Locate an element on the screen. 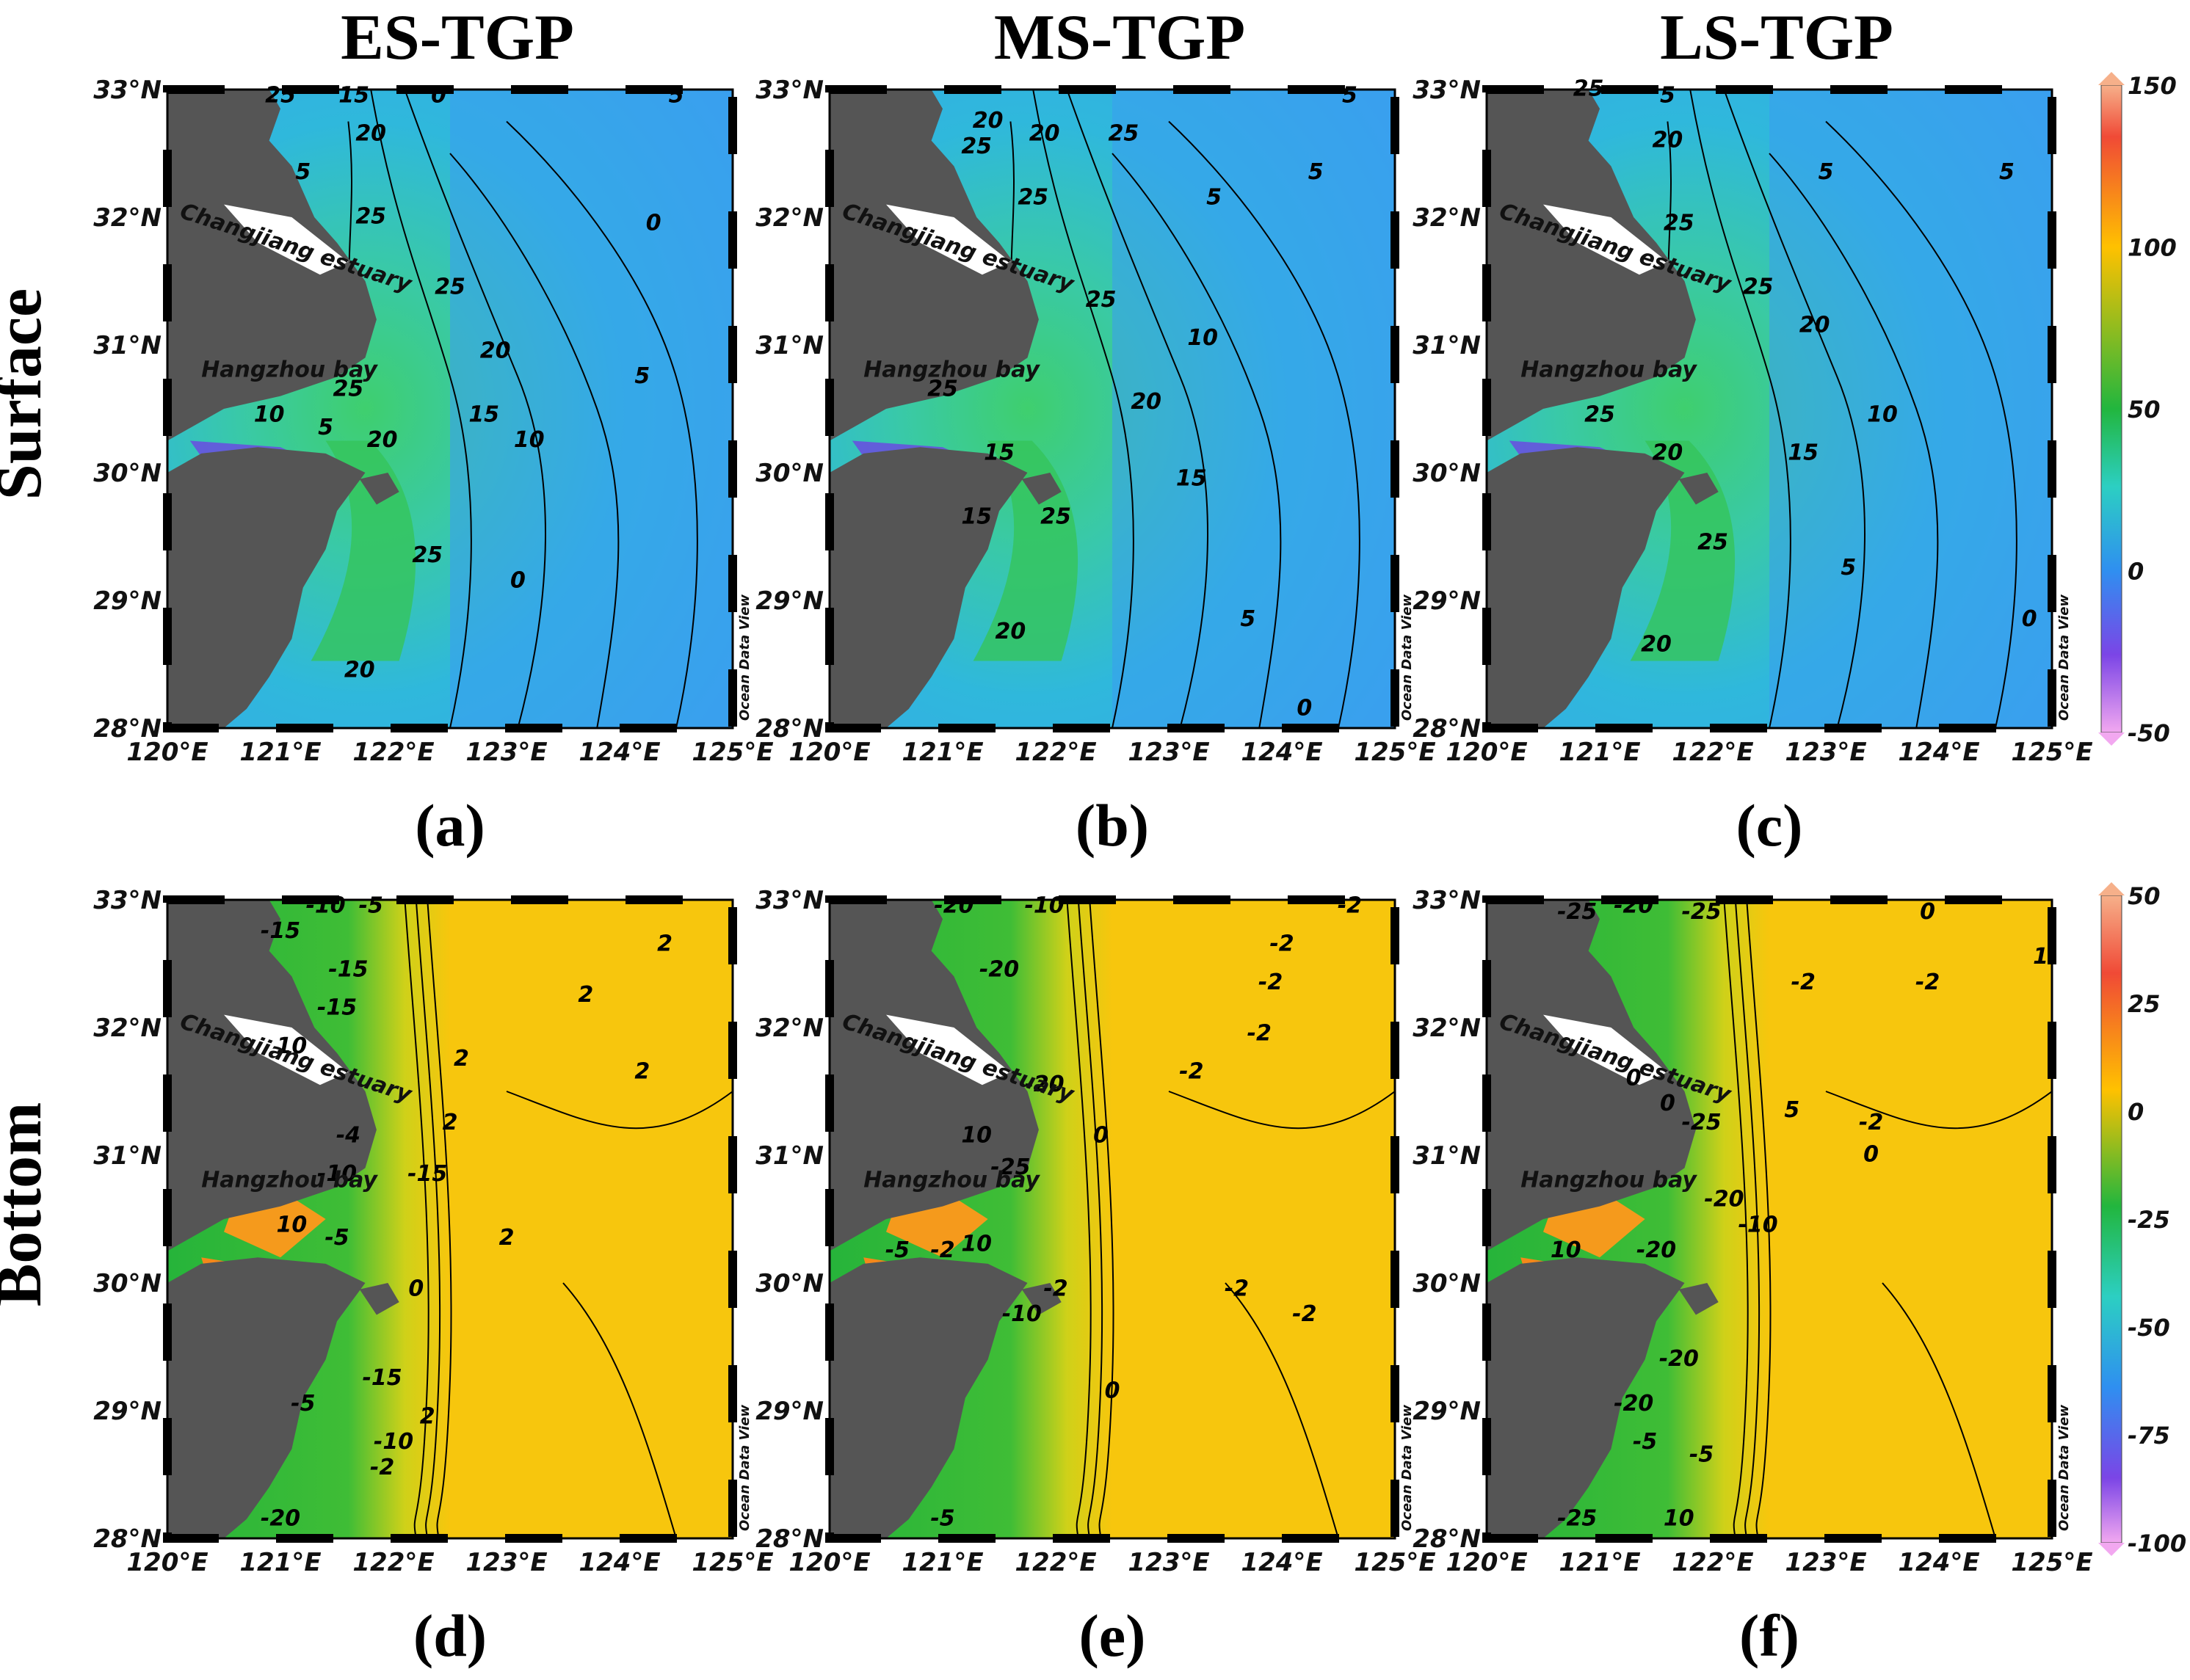  column-title: MS-TGP is located at coordinates (1119, 37).